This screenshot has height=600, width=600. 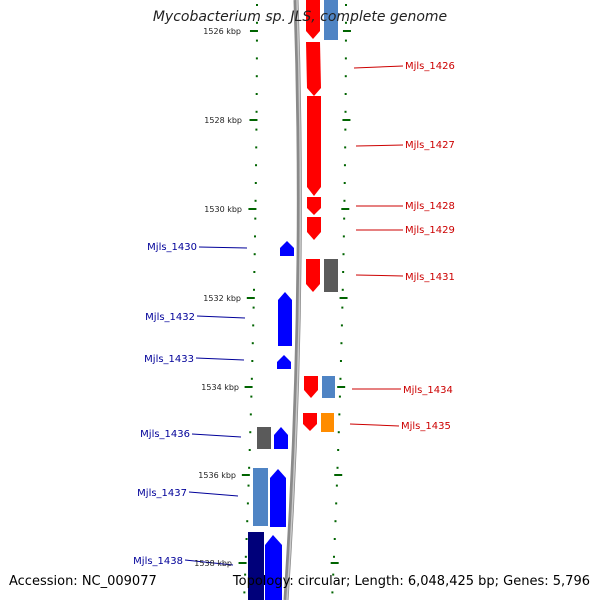 What do you see at coordinates (83, 581) in the screenshot?
I see `accession-text: Accession: NC_009077` at bounding box center [83, 581].